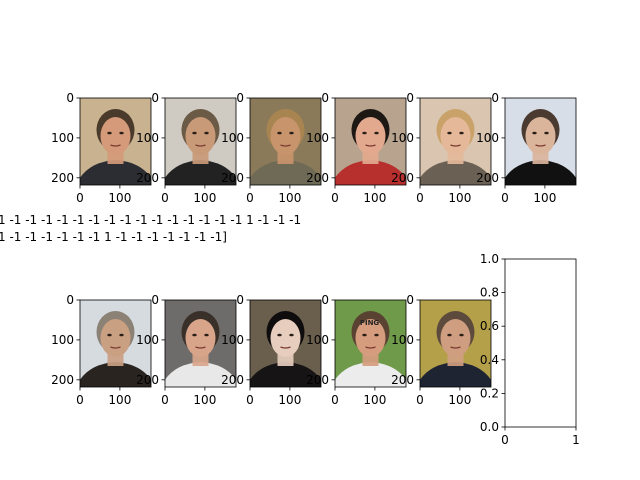  I want to click on y-tick-label: 0.4, so click(489, 360).